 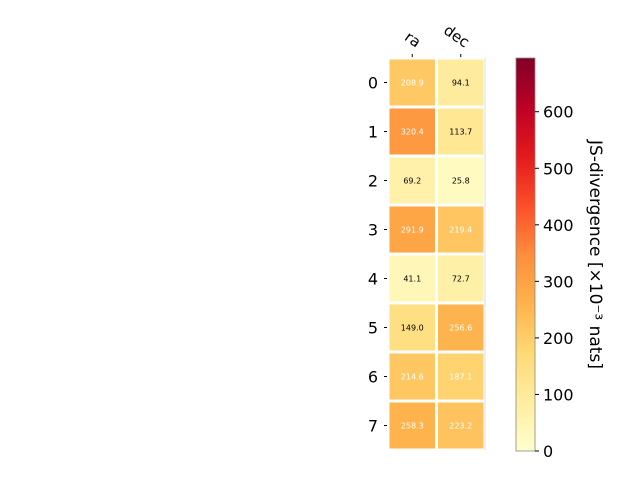 What do you see at coordinates (373, 279) in the screenshot?
I see `row-label: 4` at bounding box center [373, 279].